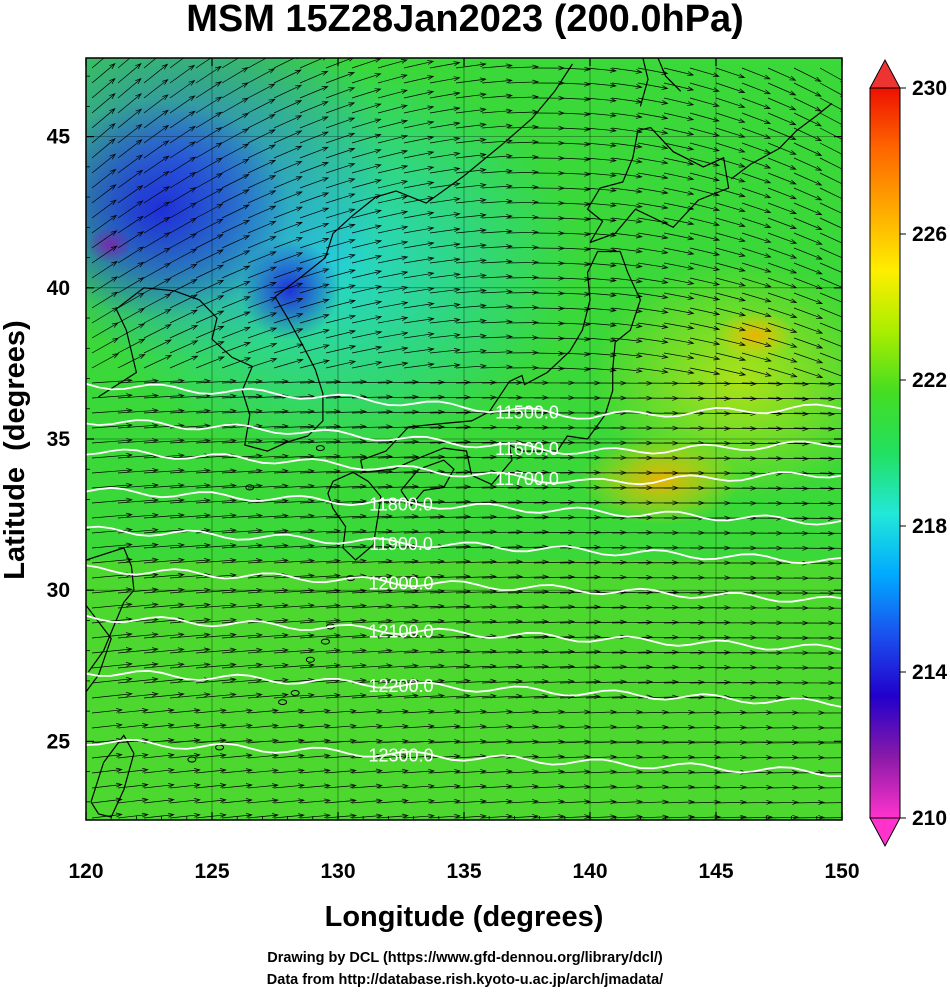  I want to click on island, so click(192, 759).